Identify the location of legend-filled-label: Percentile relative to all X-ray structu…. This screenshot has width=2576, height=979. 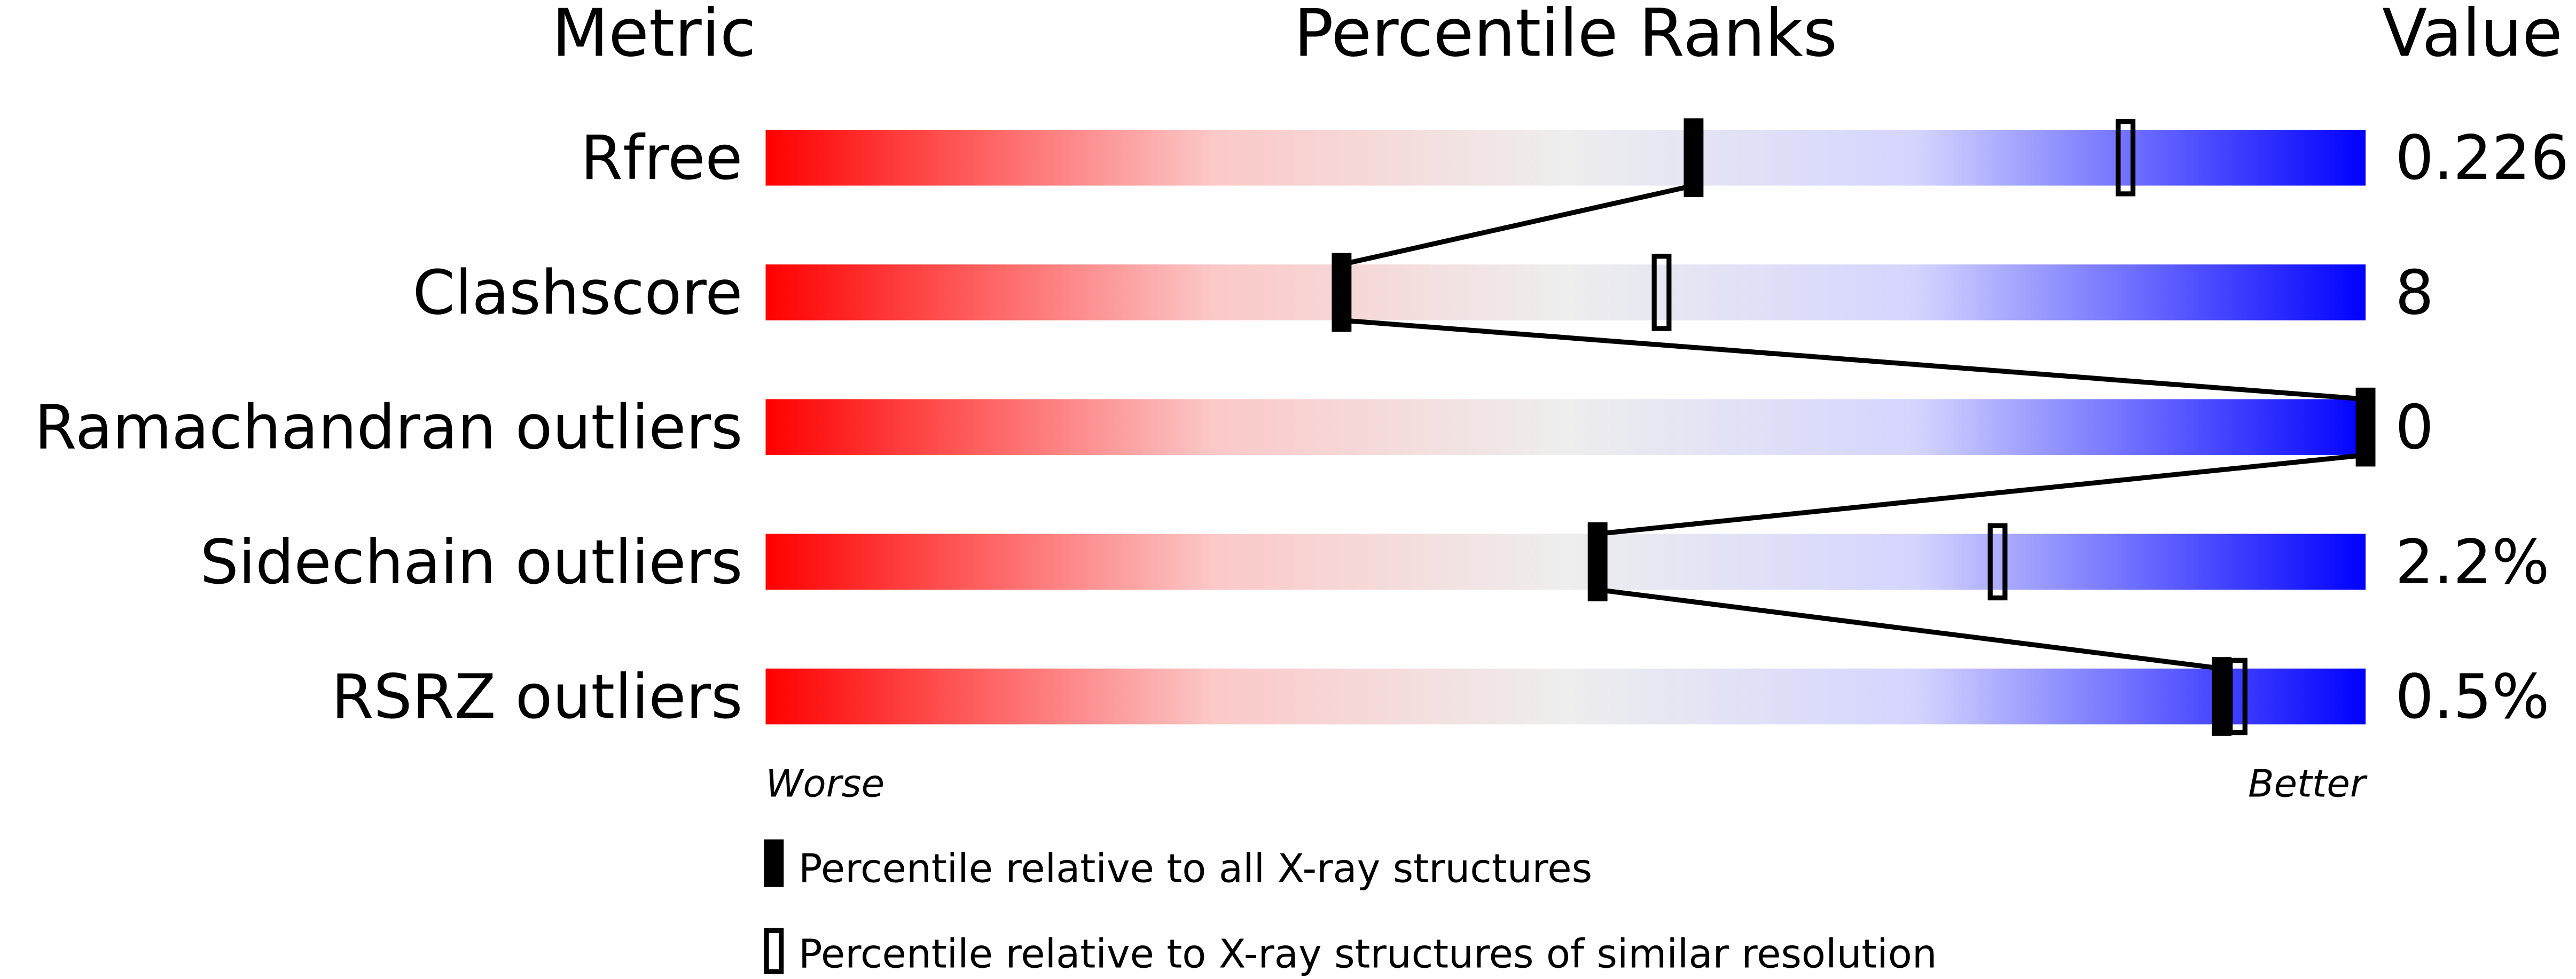
(1195, 869).